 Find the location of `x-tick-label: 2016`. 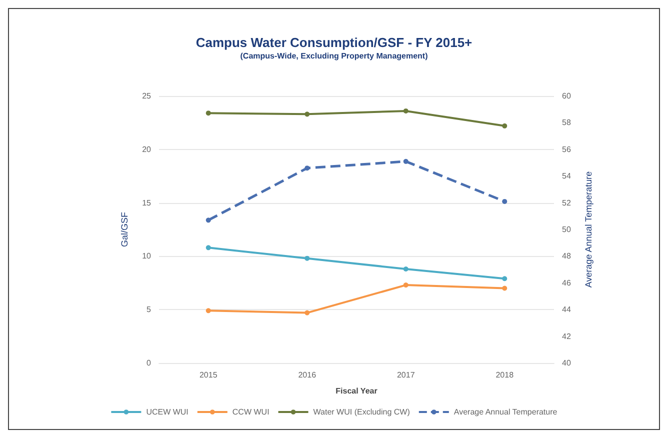

x-tick-label: 2016 is located at coordinates (307, 375).